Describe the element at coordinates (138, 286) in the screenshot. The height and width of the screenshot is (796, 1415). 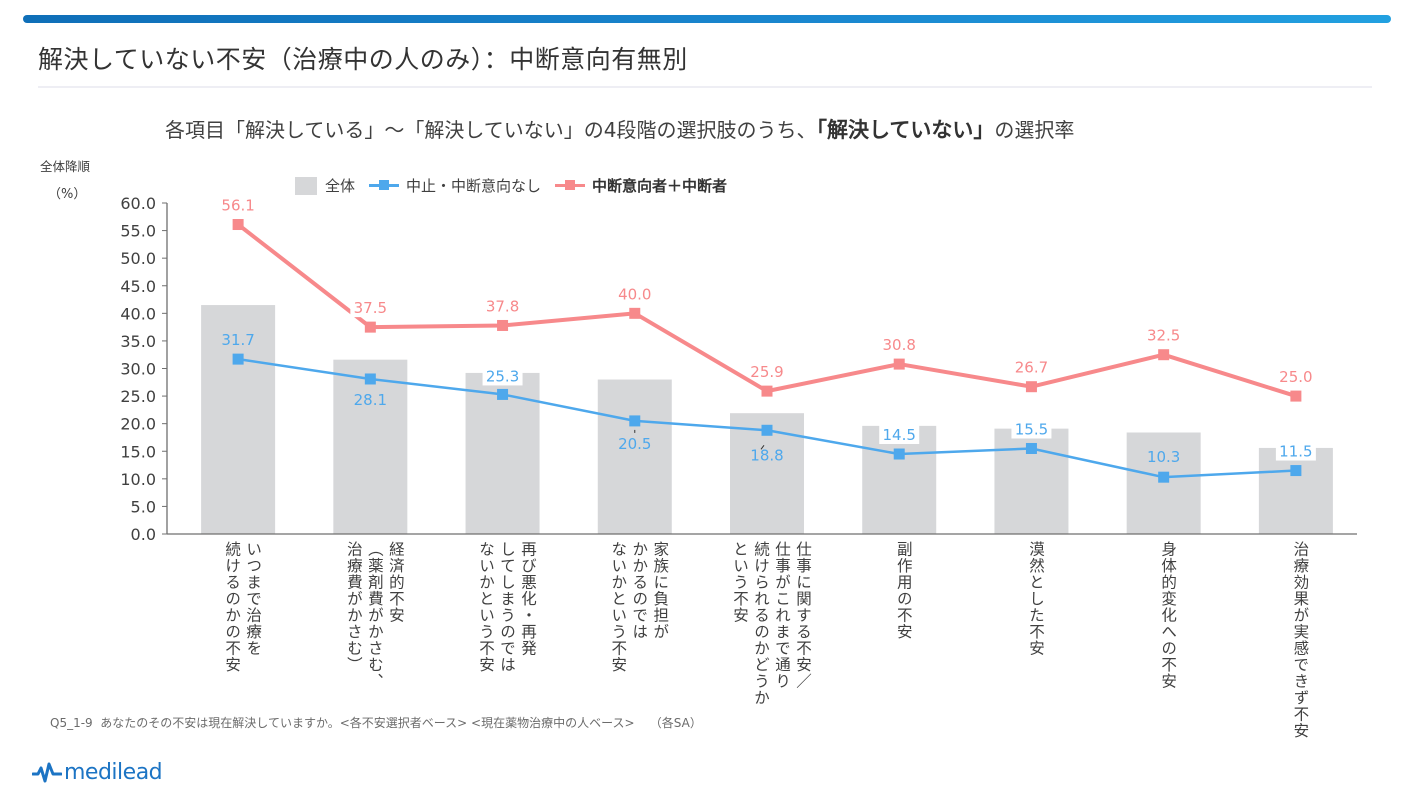
I see `y-tick-label: 45.0` at that location.